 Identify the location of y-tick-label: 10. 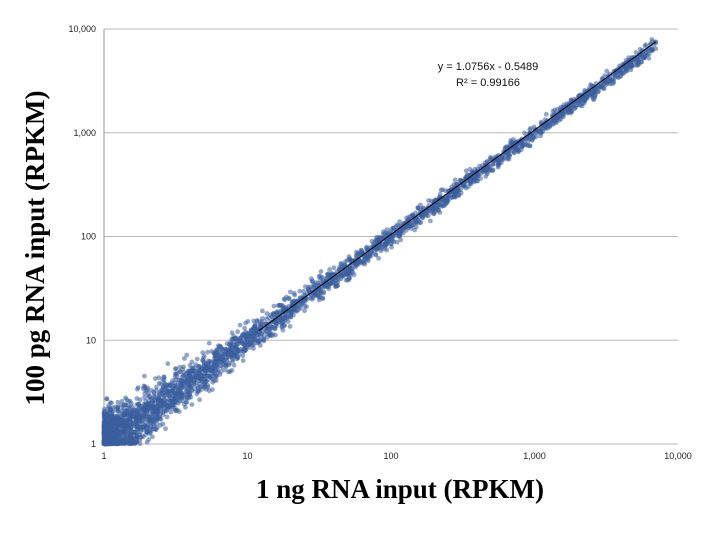
(91, 340).